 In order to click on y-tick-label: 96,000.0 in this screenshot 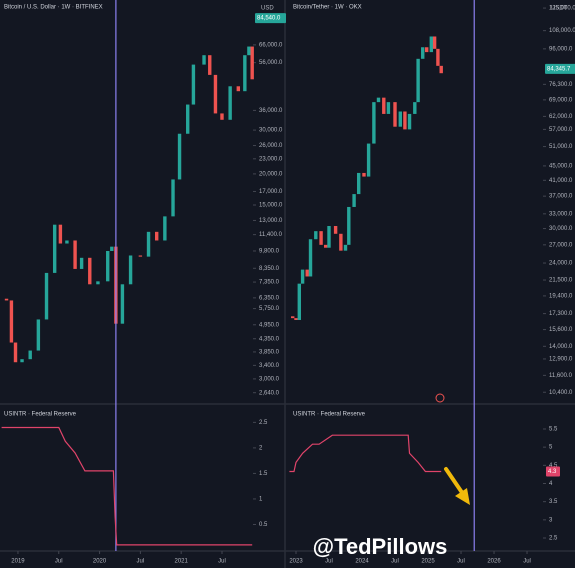, I will do `click(561, 49)`.